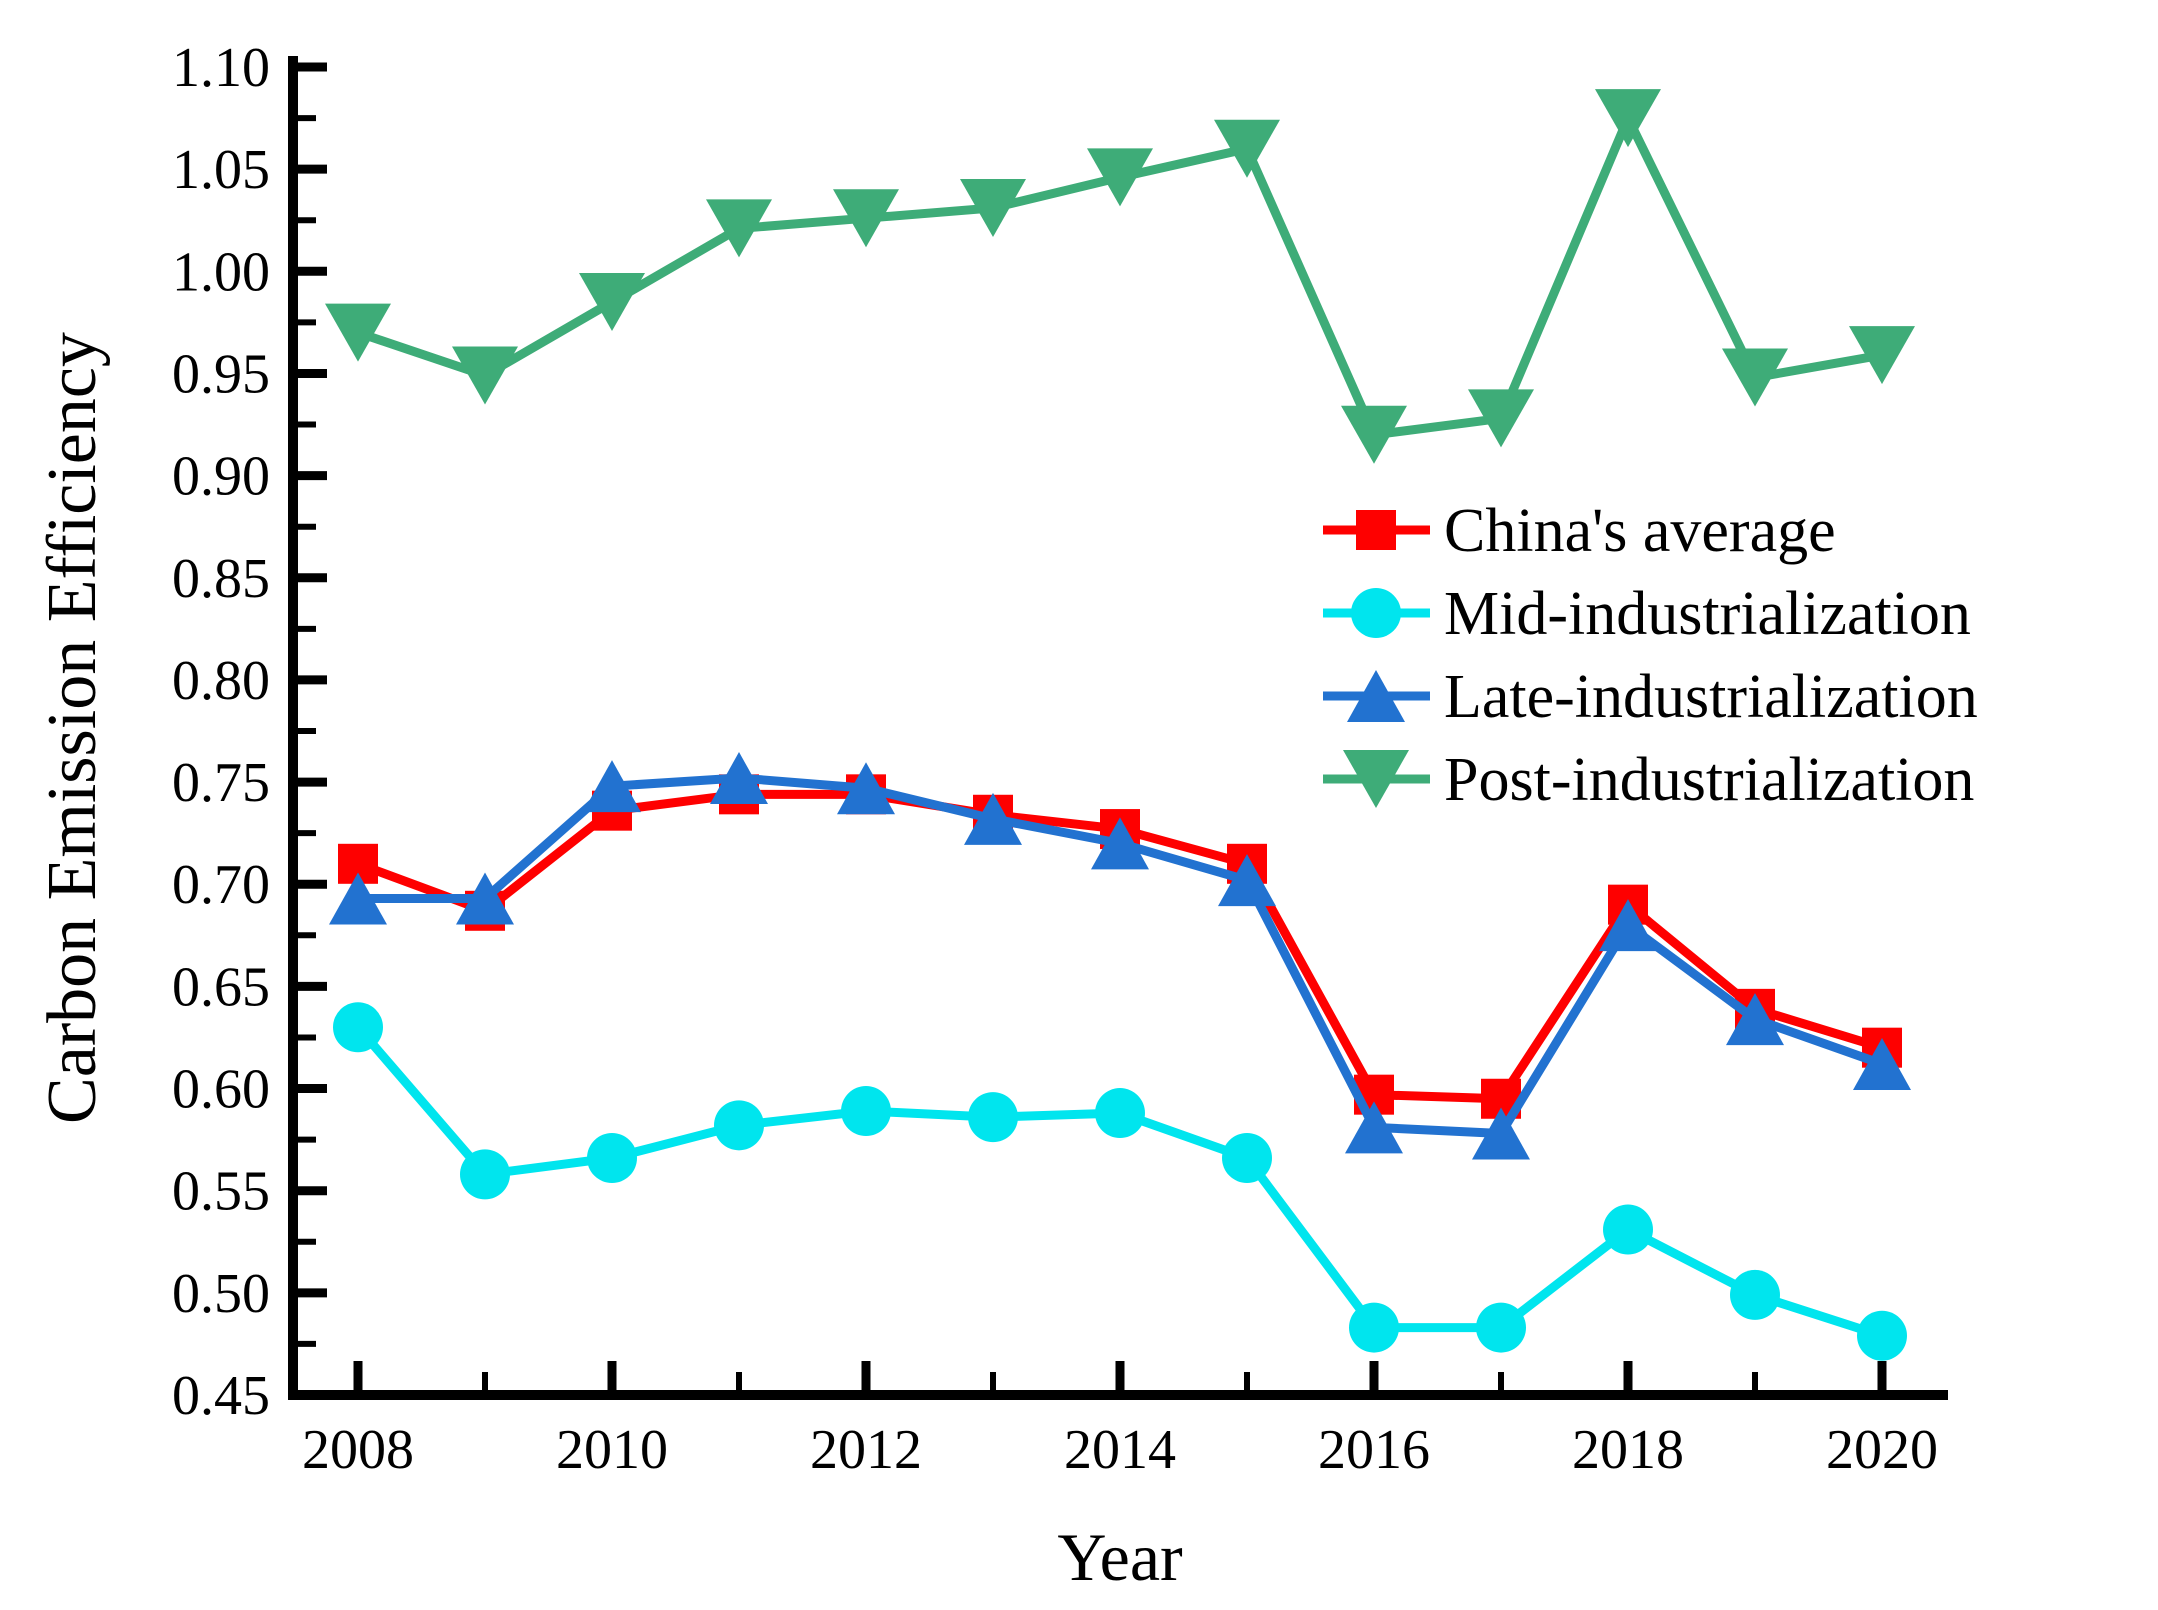 This screenshot has width=2158, height=1610. I want to click on legend-item-late-industrialization: Late-industrialization, so click(1650, 697).